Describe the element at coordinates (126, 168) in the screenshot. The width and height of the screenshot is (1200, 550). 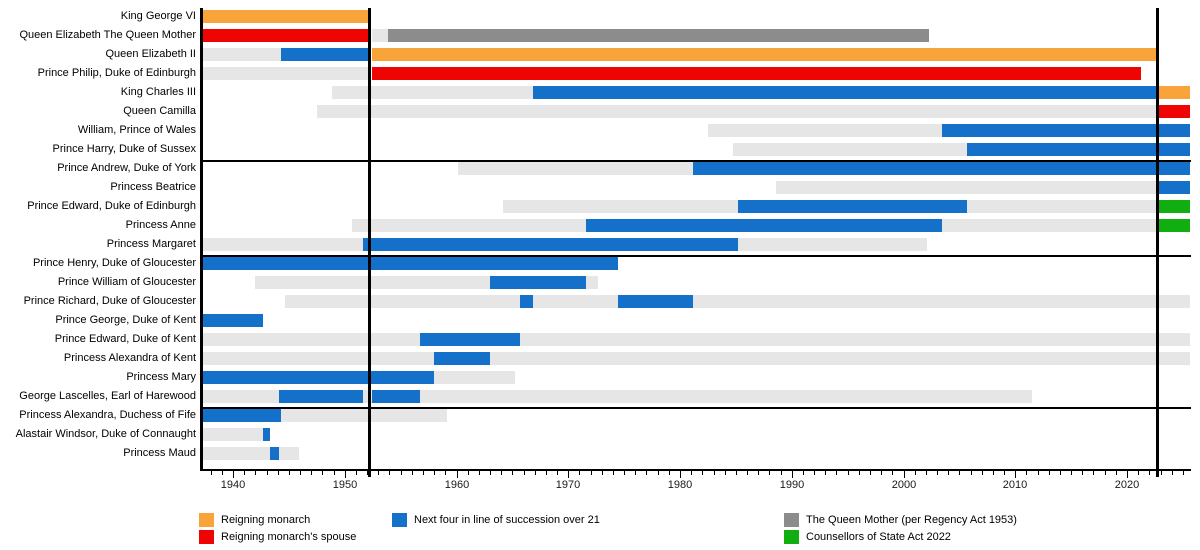
I see `row-label: Prince Andrew, Duke of York` at that location.